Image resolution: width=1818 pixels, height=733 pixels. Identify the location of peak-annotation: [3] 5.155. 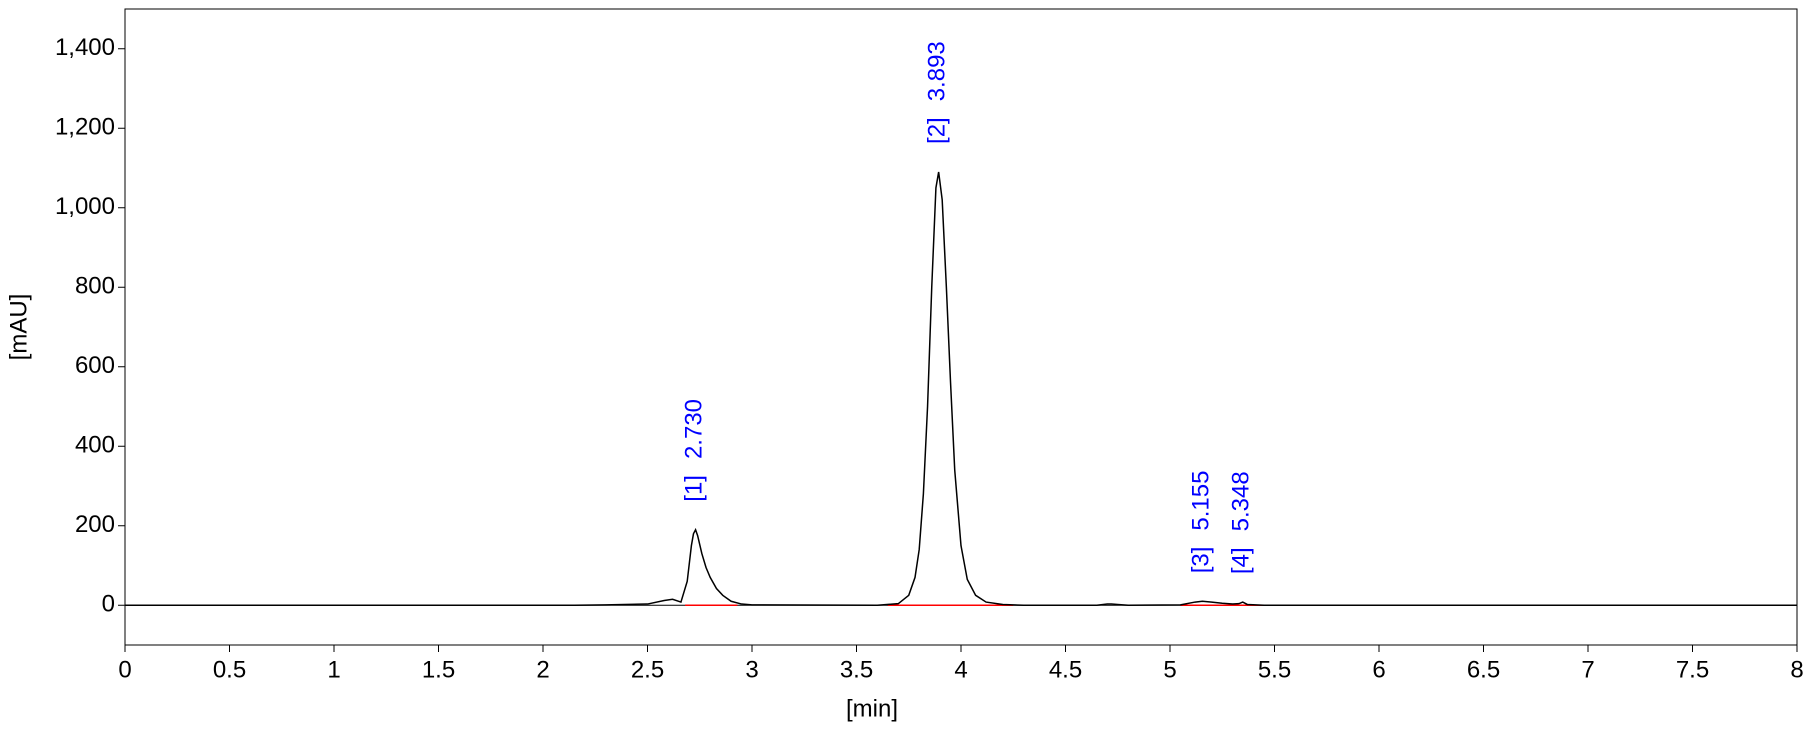
(1201, 522).